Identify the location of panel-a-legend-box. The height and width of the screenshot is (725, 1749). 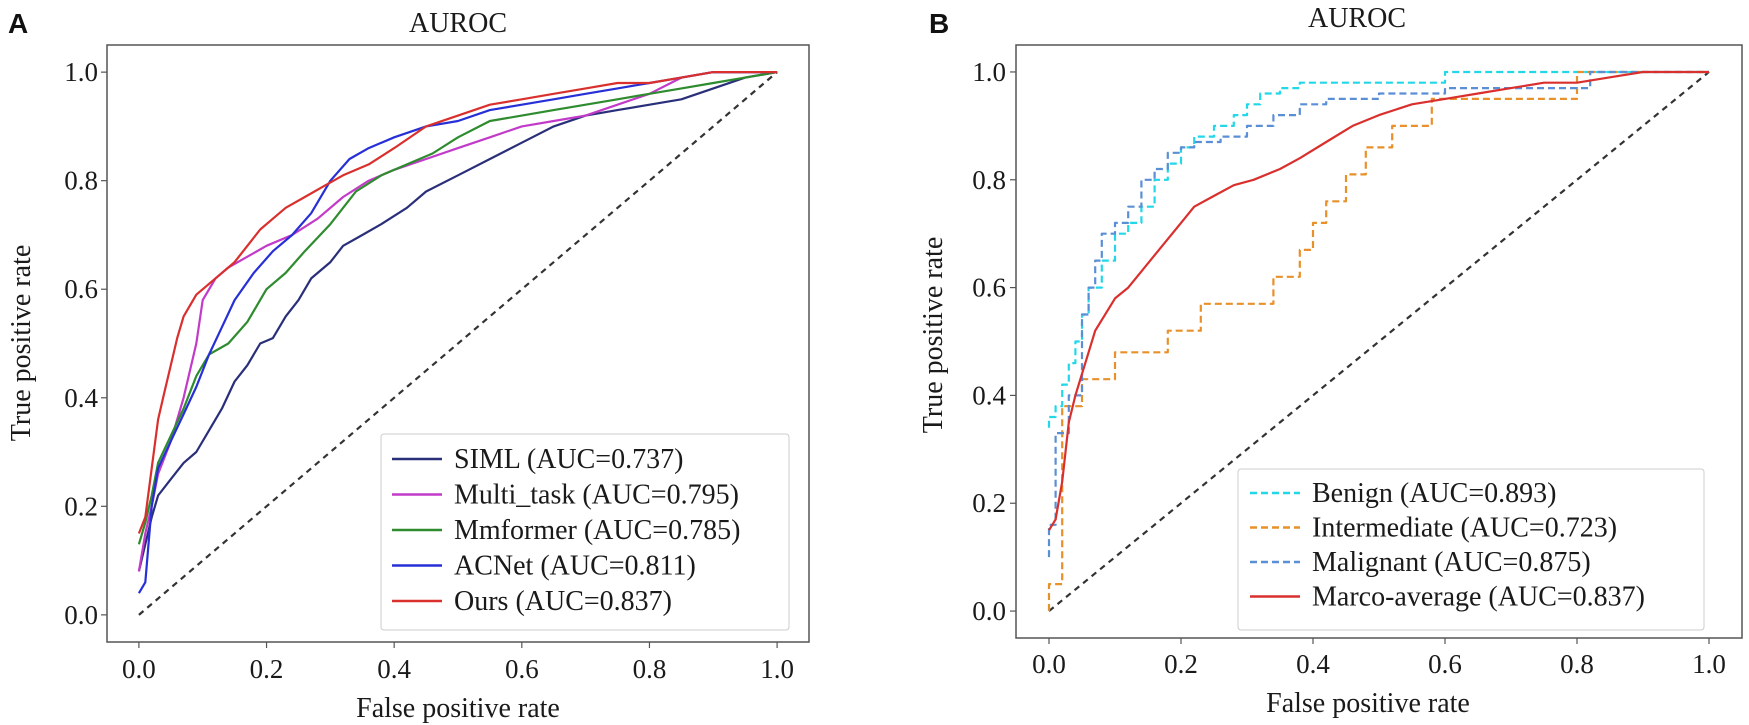
(585, 532).